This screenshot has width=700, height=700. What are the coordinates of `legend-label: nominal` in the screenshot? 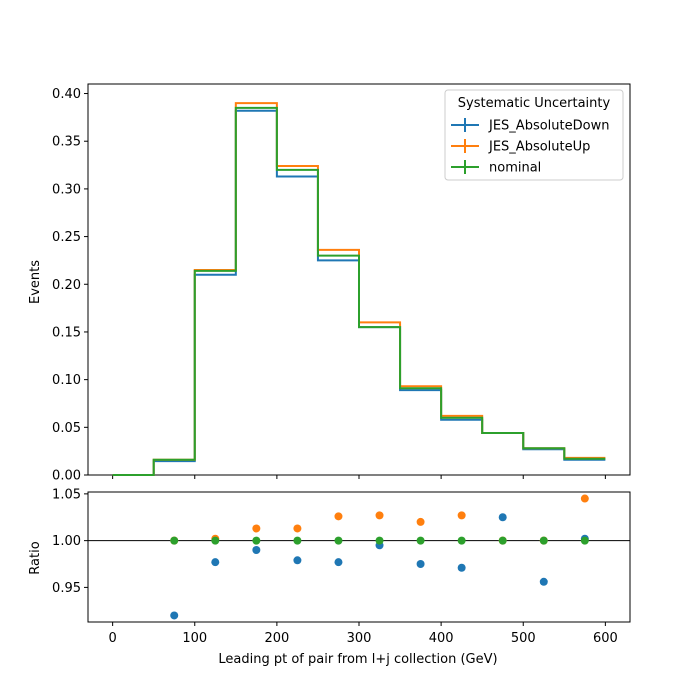 It's located at (515, 168).